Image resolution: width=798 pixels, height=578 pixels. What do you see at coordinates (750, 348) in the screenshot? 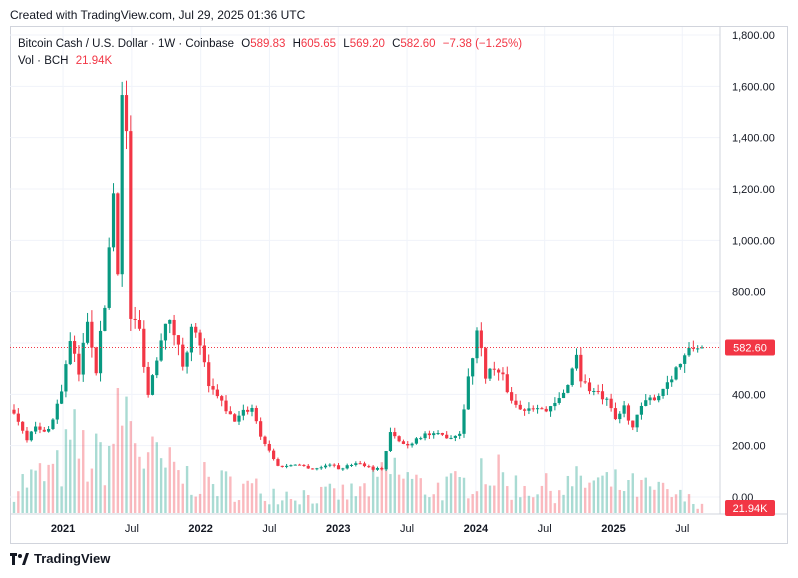
I see `last-price-label: 582.60` at bounding box center [750, 348].